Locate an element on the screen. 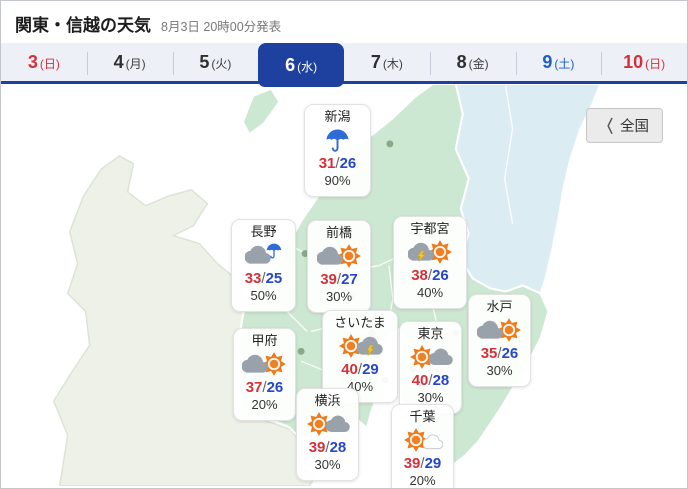 Image resolution: width=688 pixels, height=489 pixels. date-tab-5: 5 (火) is located at coordinates (215, 62).